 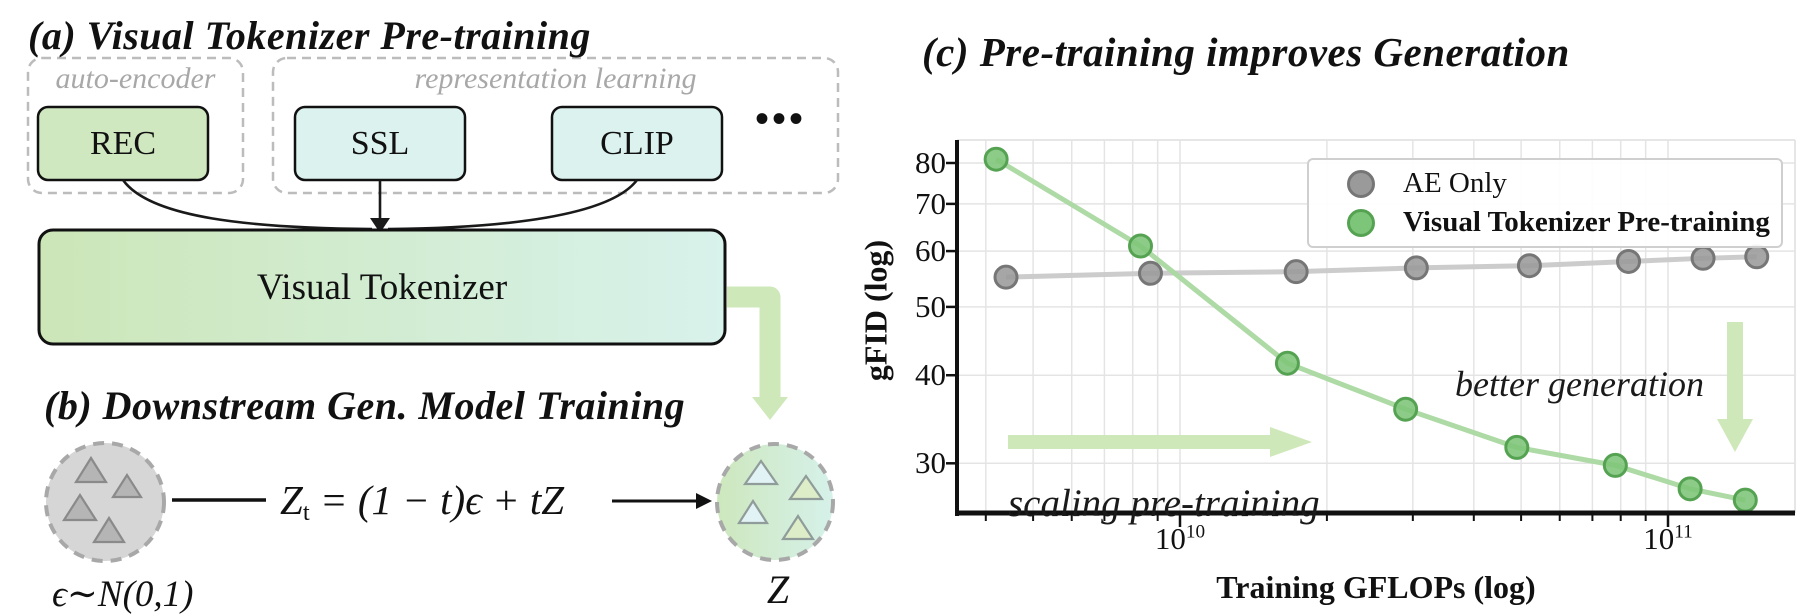 What do you see at coordinates (291, 500) in the screenshot?
I see `equation-base: Z` at bounding box center [291, 500].